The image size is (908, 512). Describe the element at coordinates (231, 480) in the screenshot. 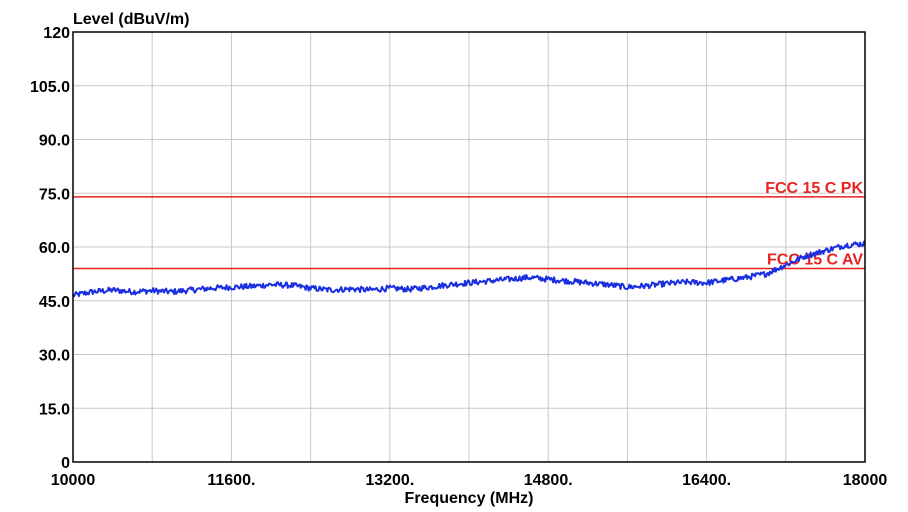

I see `x-tick-label: 11600.` at that location.